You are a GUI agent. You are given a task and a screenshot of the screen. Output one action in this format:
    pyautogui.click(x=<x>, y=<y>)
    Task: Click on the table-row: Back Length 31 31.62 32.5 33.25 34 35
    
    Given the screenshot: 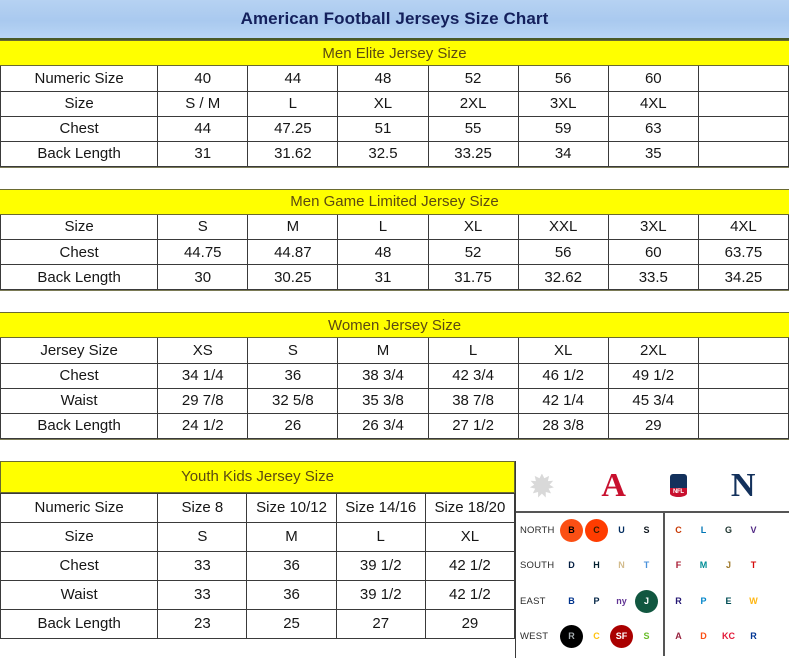 What is the action you would take?
    pyautogui.click(x=394, y=153)
    